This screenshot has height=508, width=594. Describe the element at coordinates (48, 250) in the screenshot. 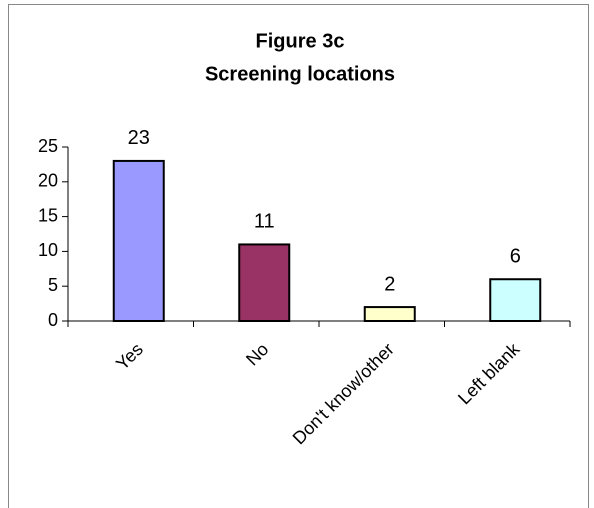

I see `y-tick-label: 10` at that location.